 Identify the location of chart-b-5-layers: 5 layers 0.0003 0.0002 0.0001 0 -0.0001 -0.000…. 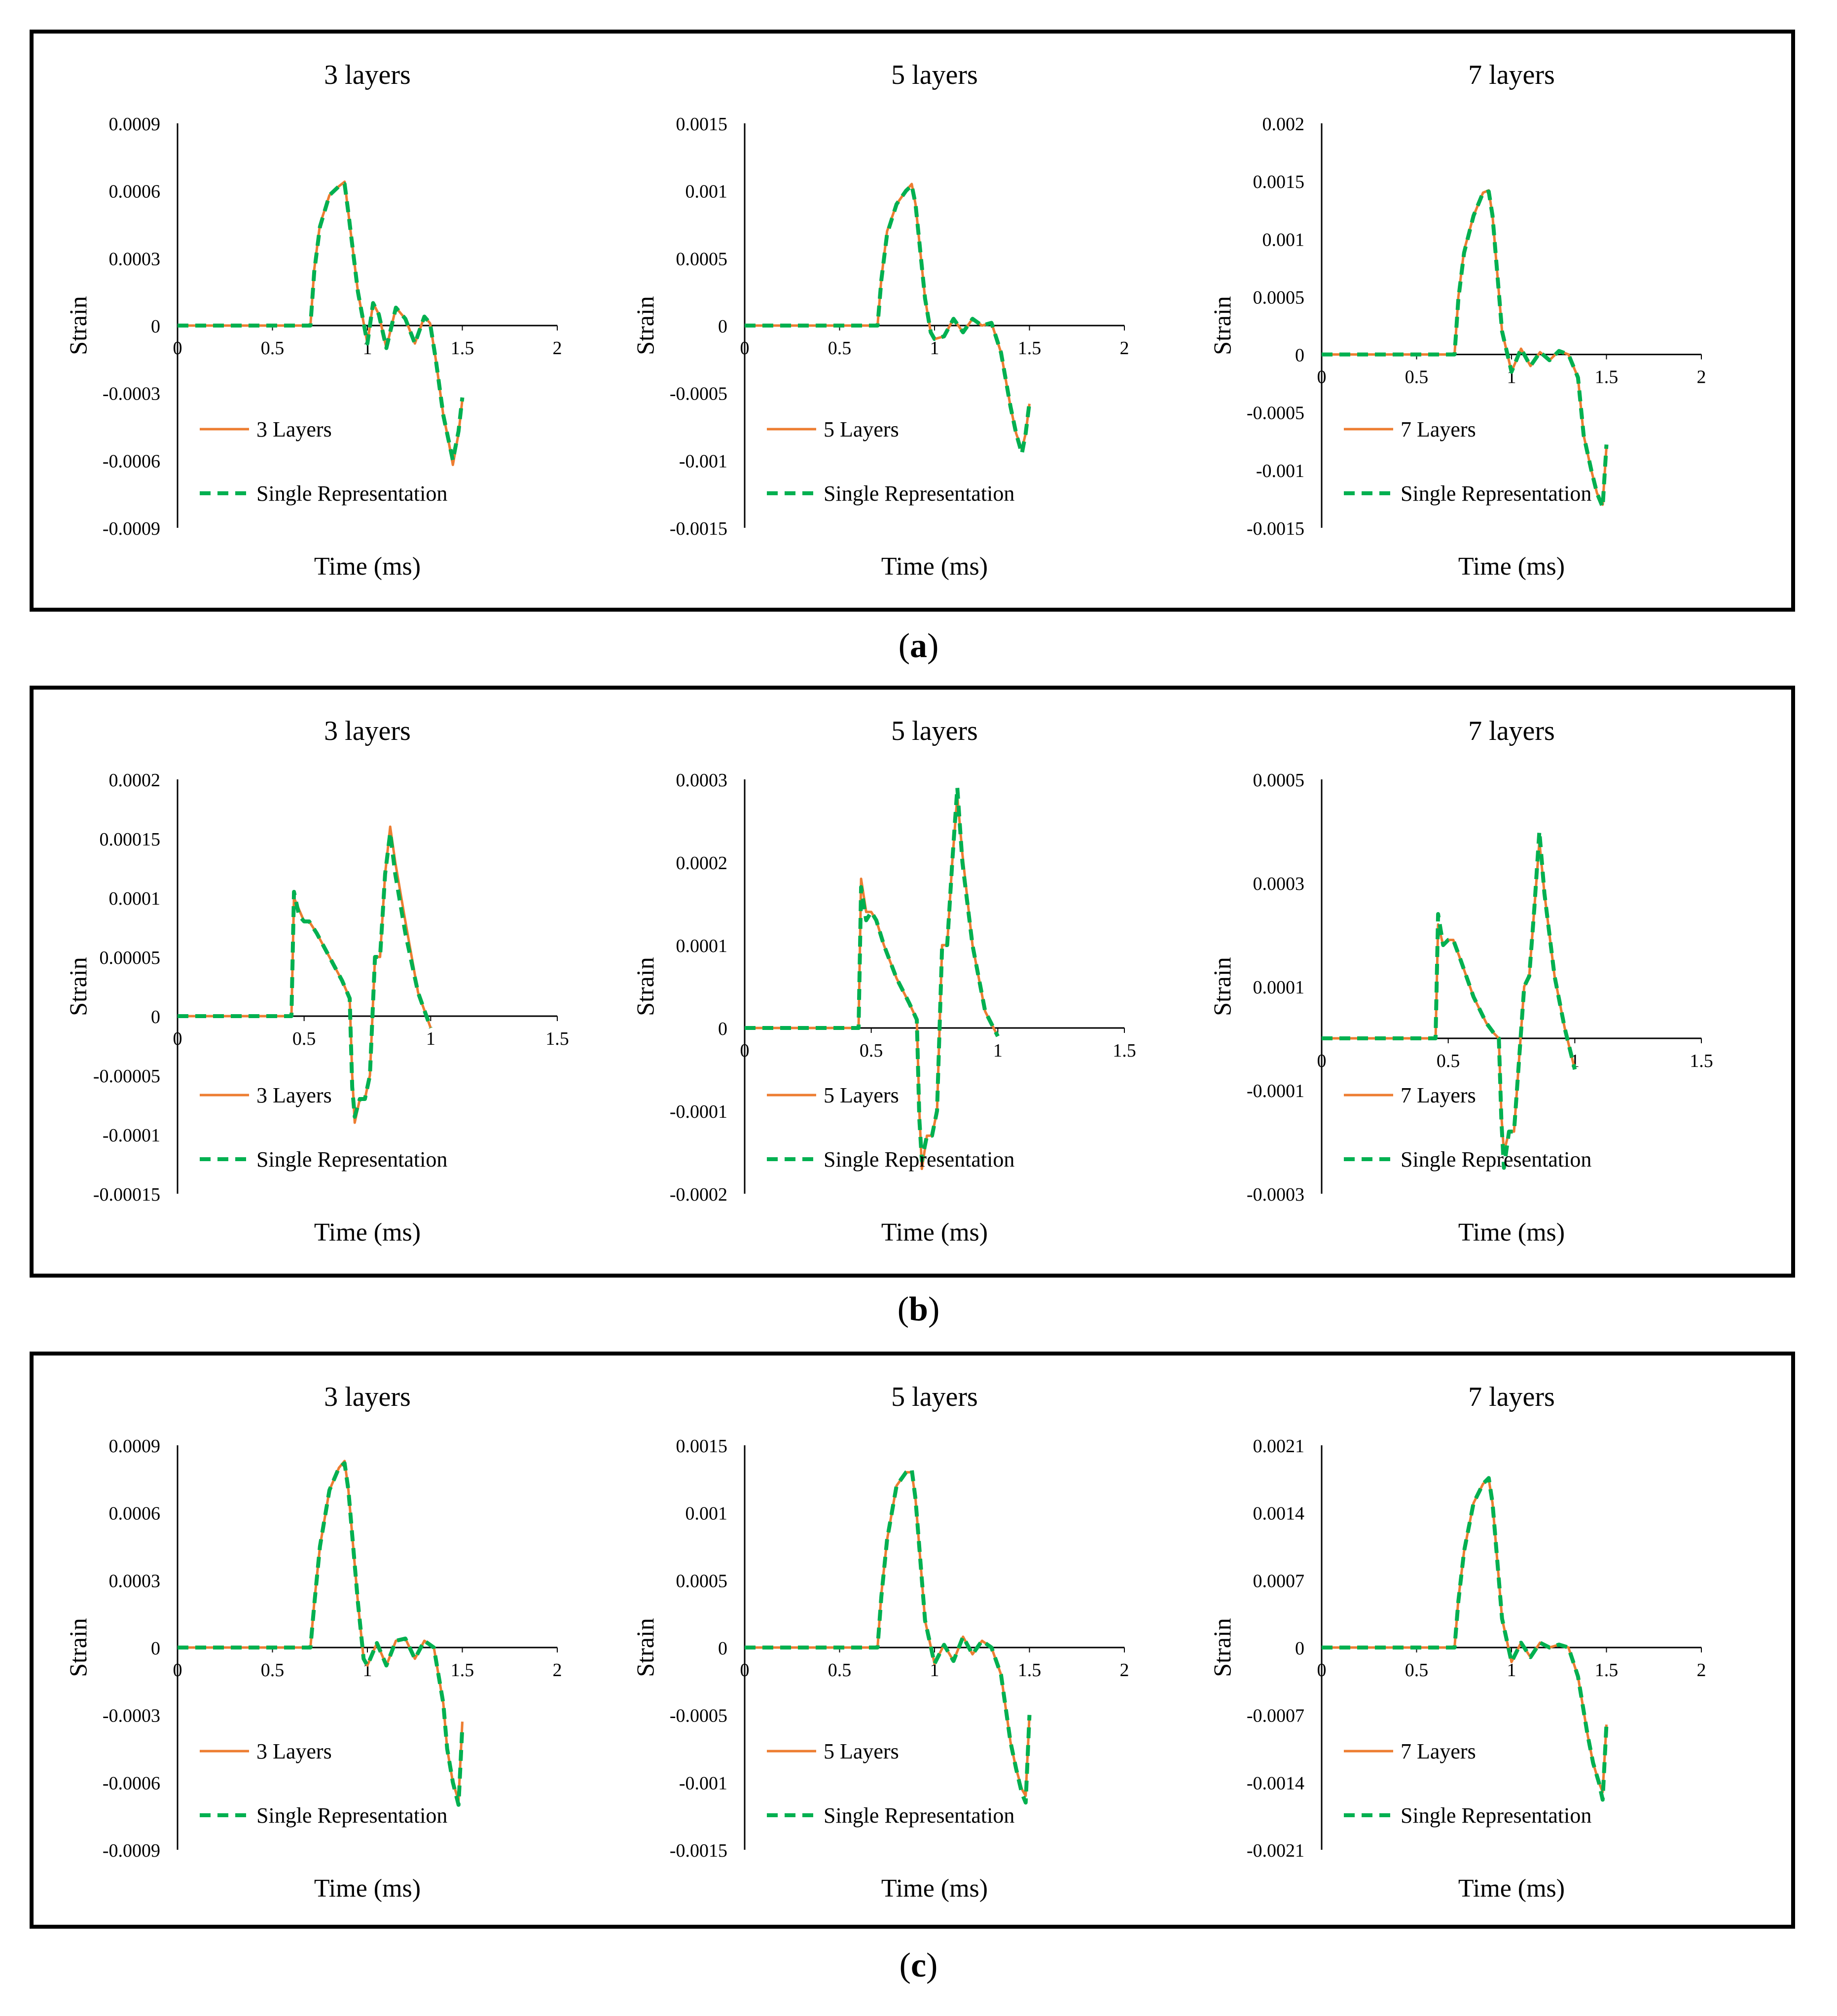
(883, 981).